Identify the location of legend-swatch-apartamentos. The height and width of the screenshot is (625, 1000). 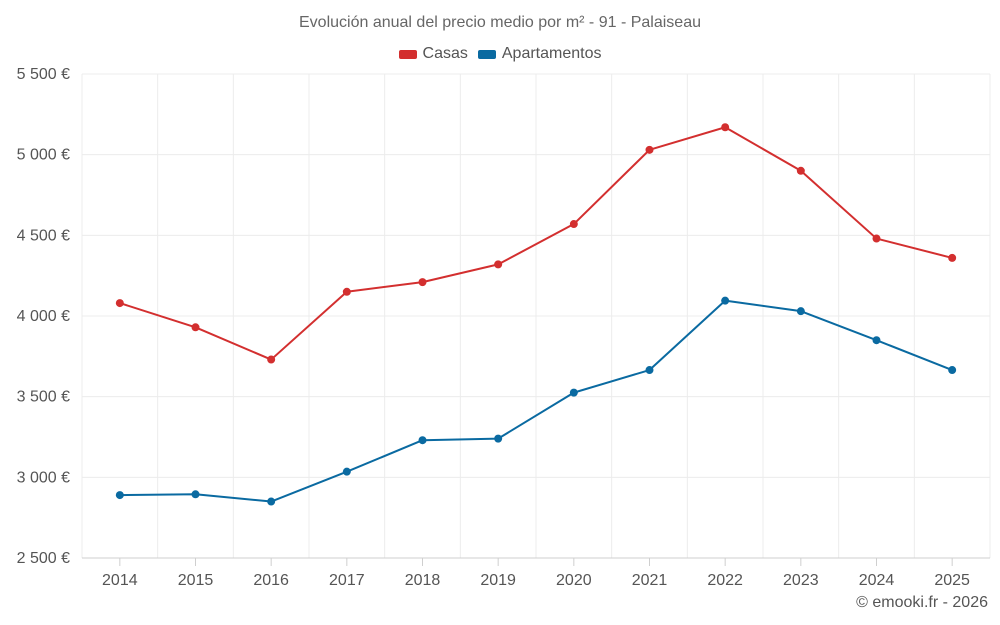
(486, 54).